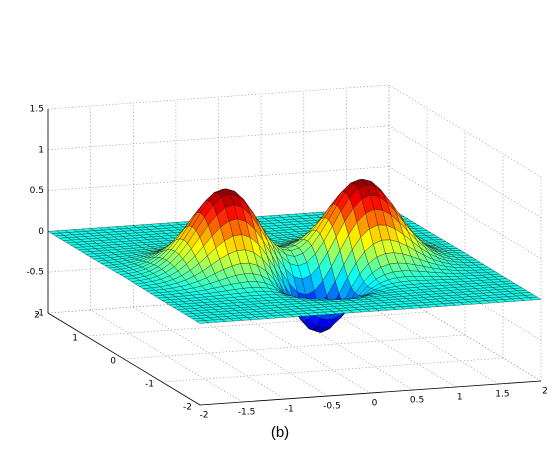 The image size is (560, 456). I want to click on z-tick-label: -1, so click(39, 314).